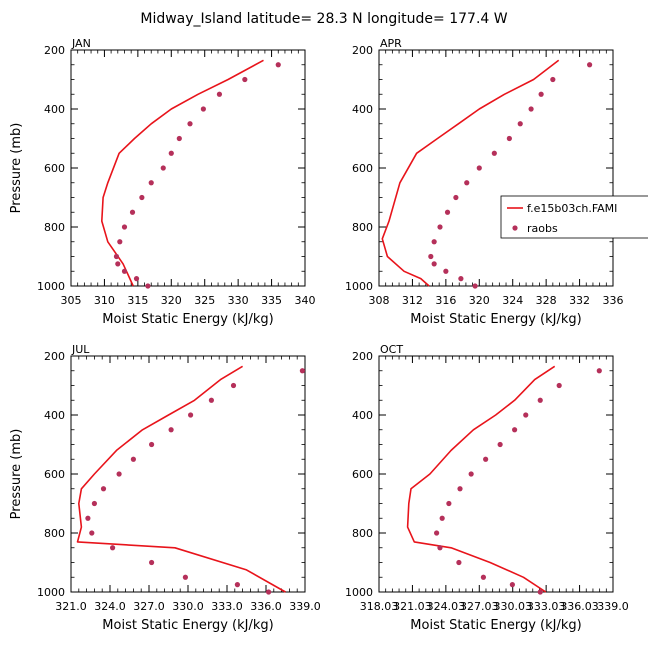 Image resolution: width=648 pixels, height=648 pixels. Describe the element at coordinates (515, 228) in the screenshot. I see `legend-dot-swatch` at that location.